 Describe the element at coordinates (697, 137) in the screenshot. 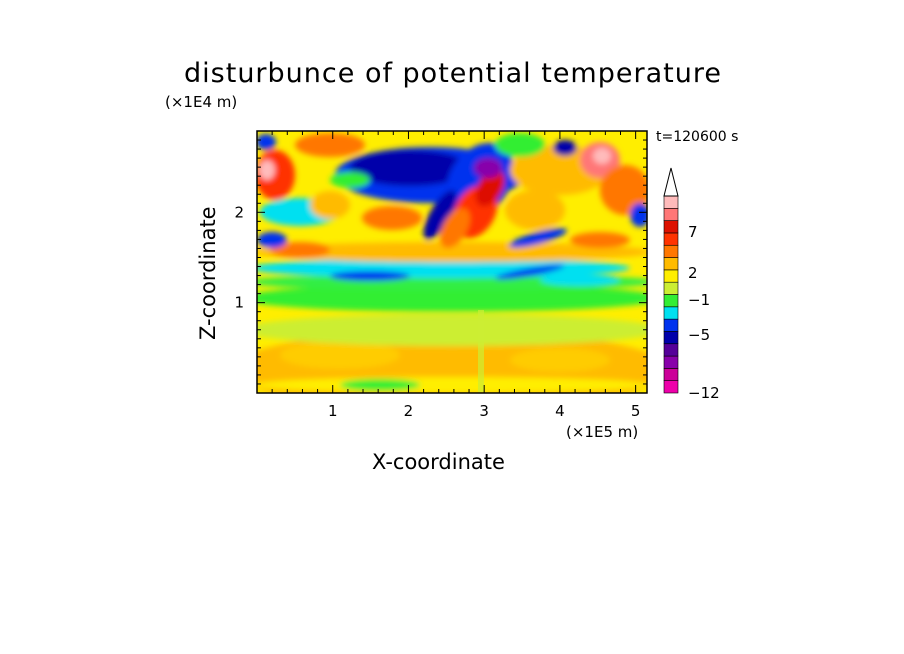

I see `time-annotation: t=120600 s` at that location.